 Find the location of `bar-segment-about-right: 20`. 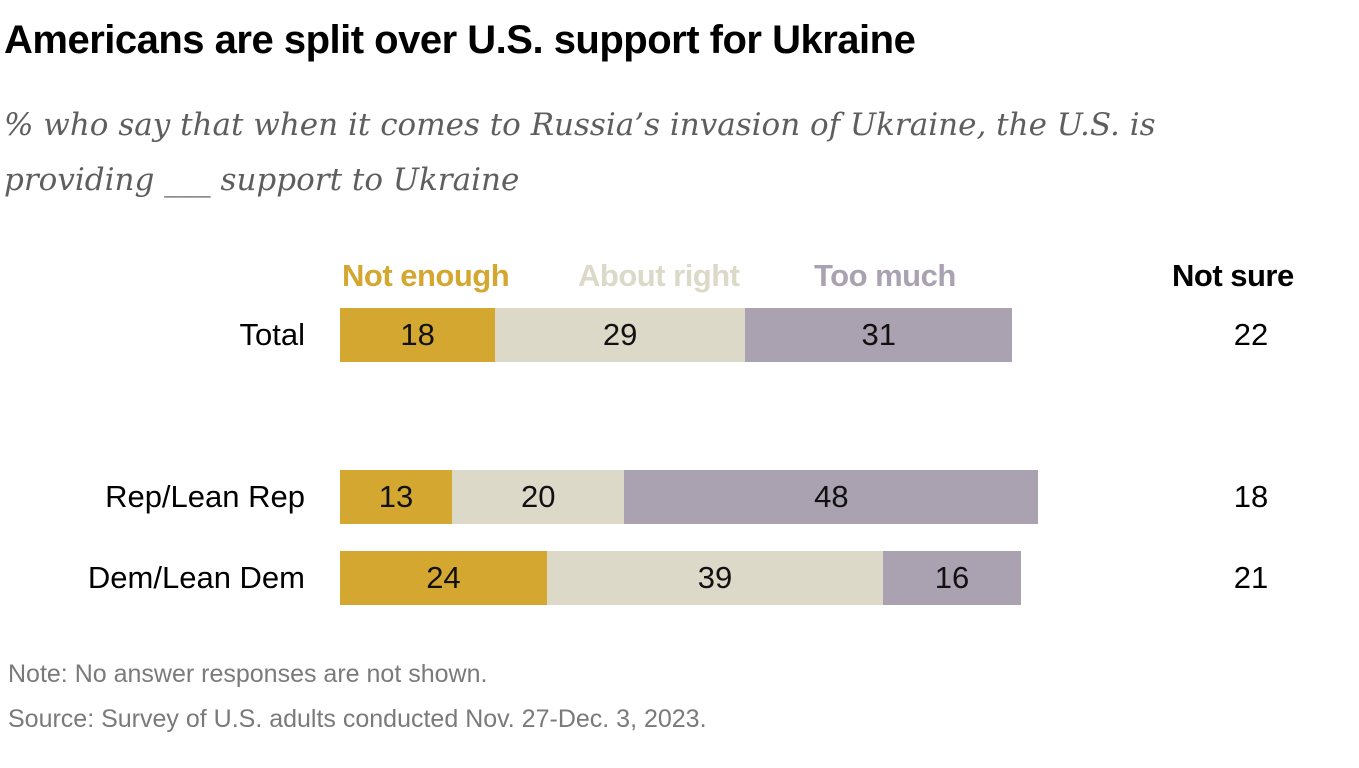

bar-segment-about-right: 20 is located at coordinates (538, 497).